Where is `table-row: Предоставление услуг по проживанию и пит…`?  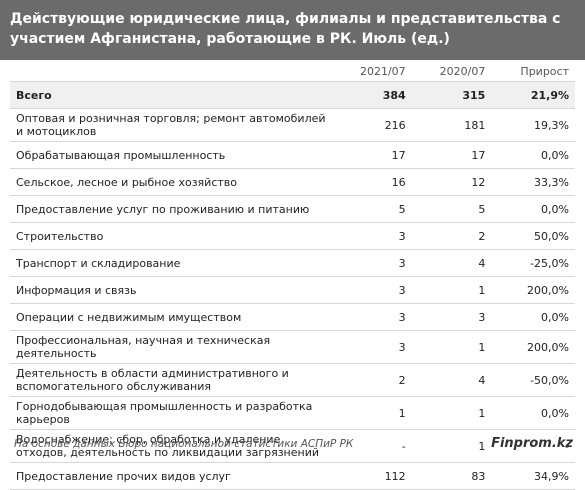
table-row: Предоставление услуг по проживанию и пит… is located at coordinates (292, 209).